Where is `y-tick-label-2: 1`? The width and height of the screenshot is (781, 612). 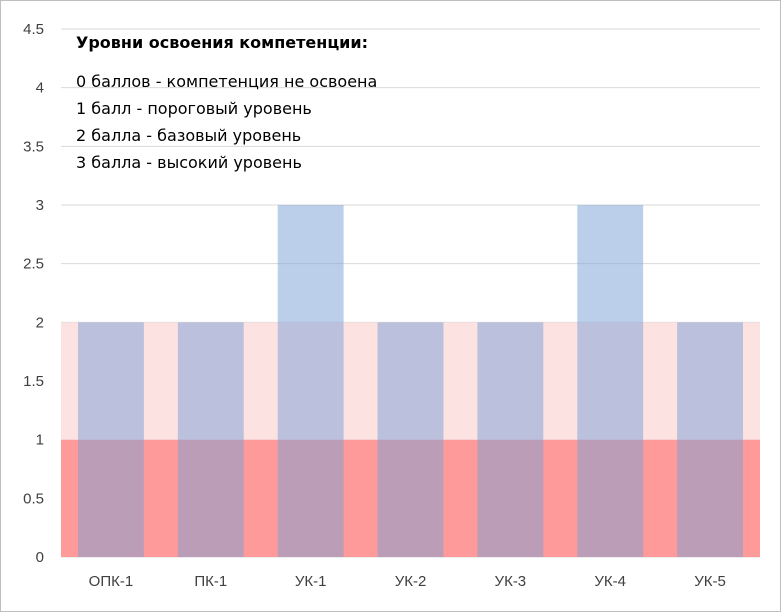 y-tick-label-2: 1 is located at coordinates (40, 440).